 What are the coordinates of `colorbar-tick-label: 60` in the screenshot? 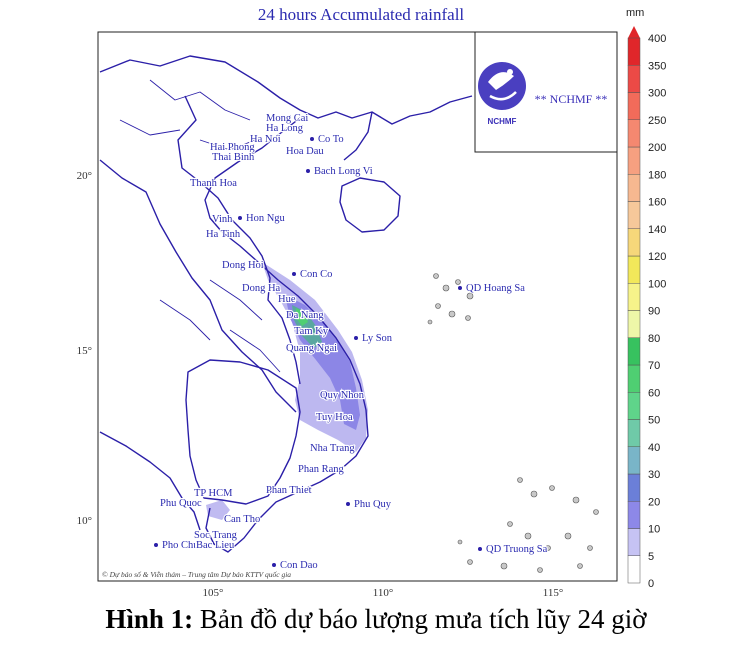 It's located at (654, 393).